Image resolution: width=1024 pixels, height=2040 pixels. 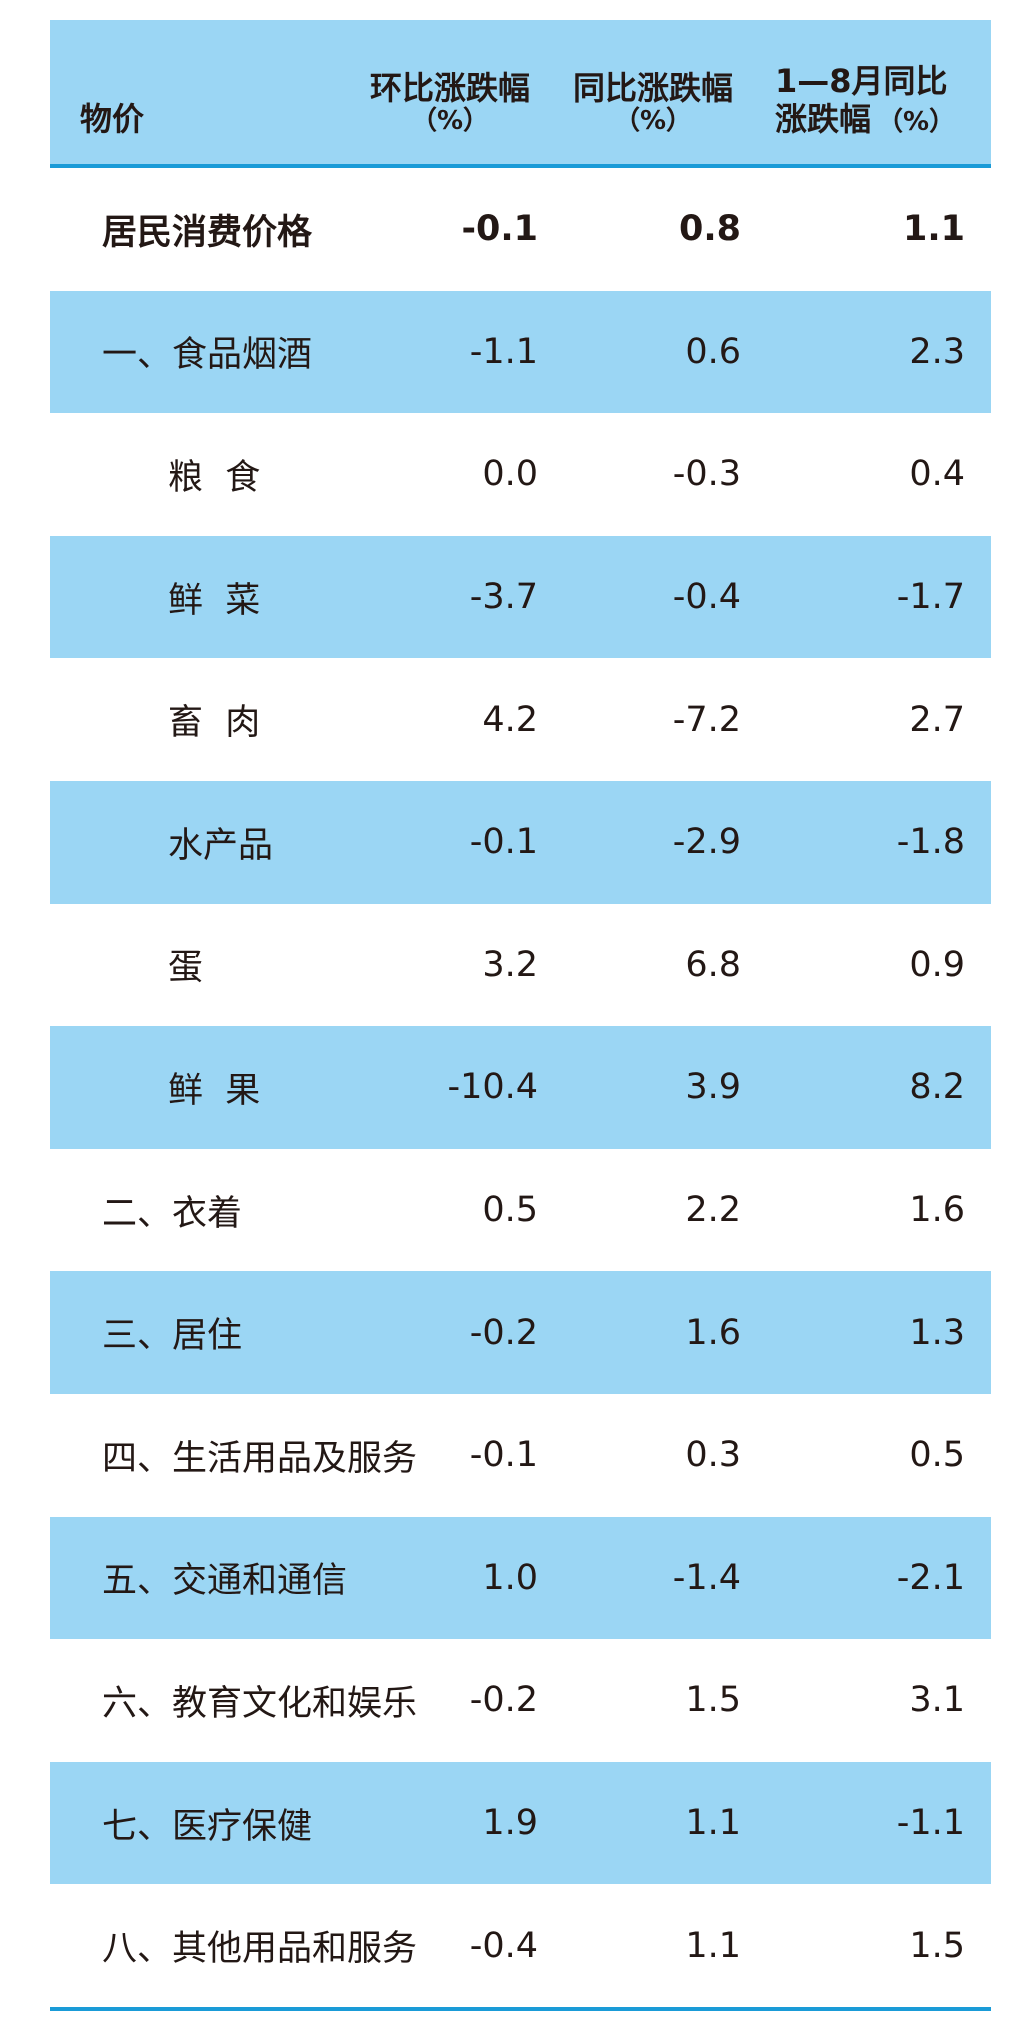 What do you see at coordinates (510, 1577) in the screenshot?
I see `row-mom: 1.0` at bounding box center [510, 1577].